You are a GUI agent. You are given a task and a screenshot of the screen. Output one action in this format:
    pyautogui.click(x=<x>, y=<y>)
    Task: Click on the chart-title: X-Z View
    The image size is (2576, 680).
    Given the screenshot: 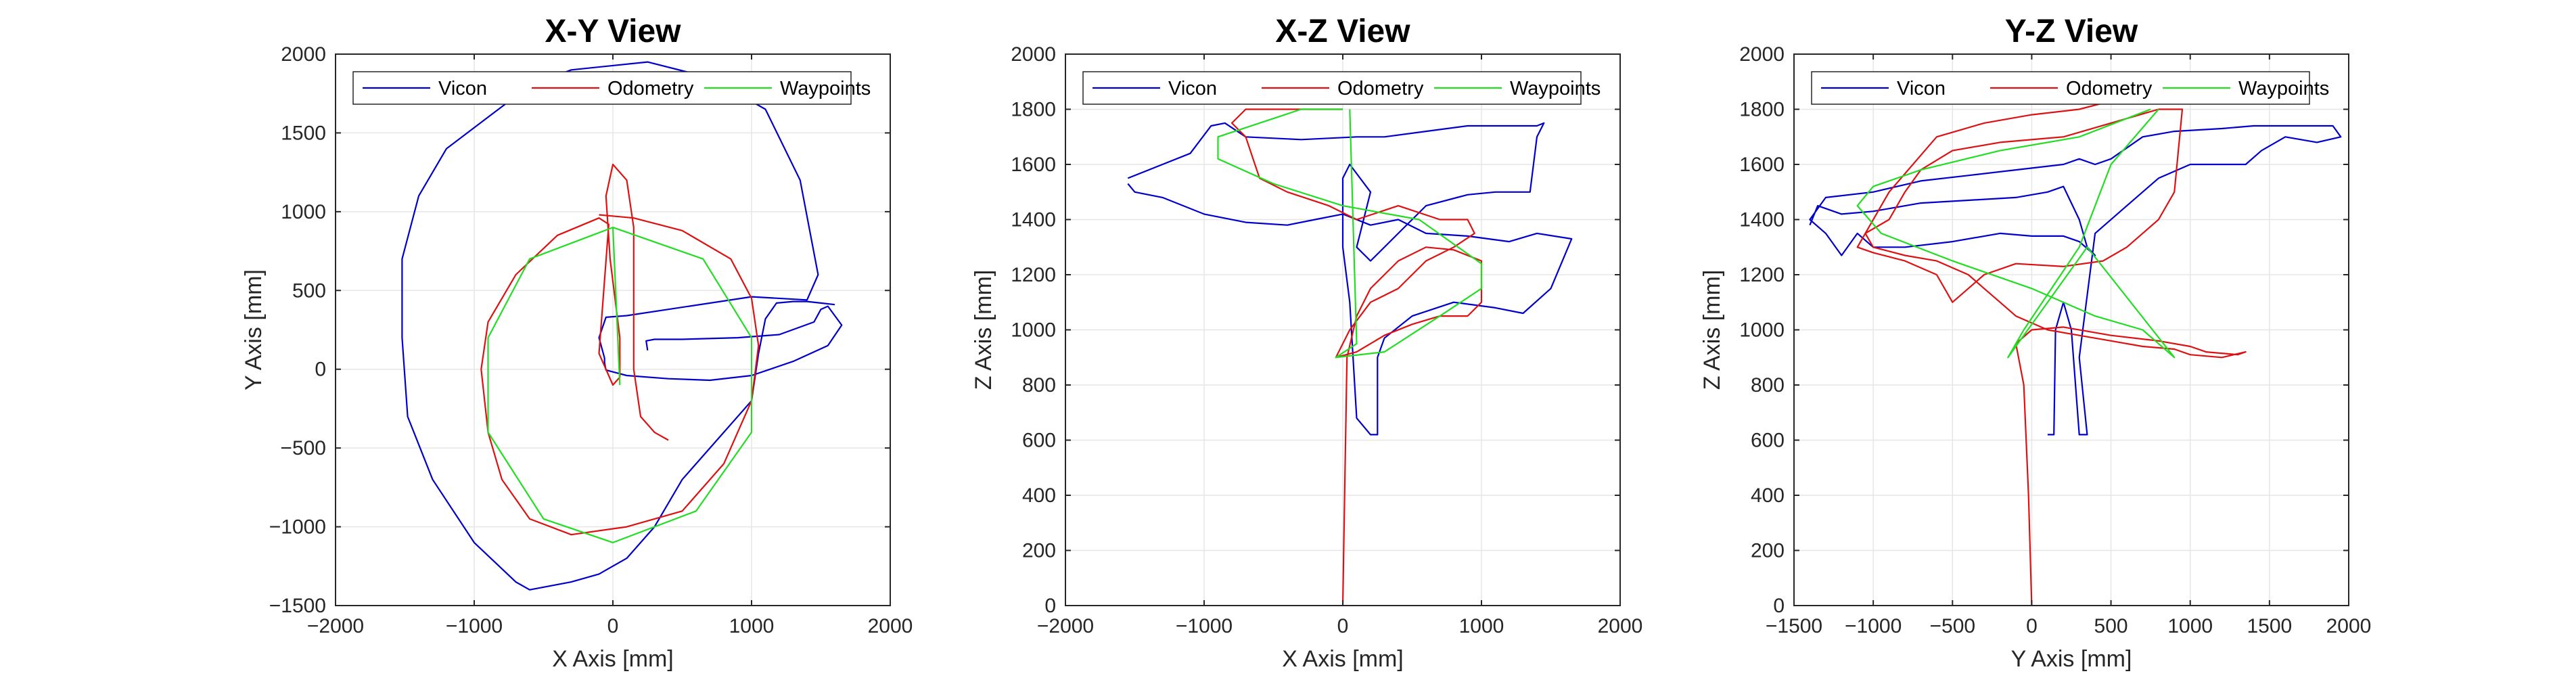 What is the action you would take?
    pyautogui.click(x=1342, y=31)
    